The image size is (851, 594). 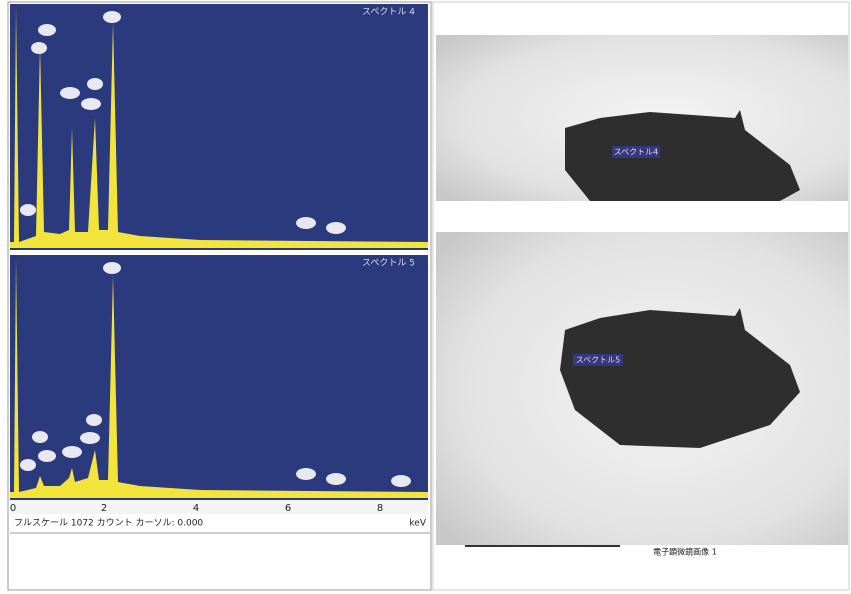 I want to click on sem-image-1: スペクトル4, so click(x=642, y=118).